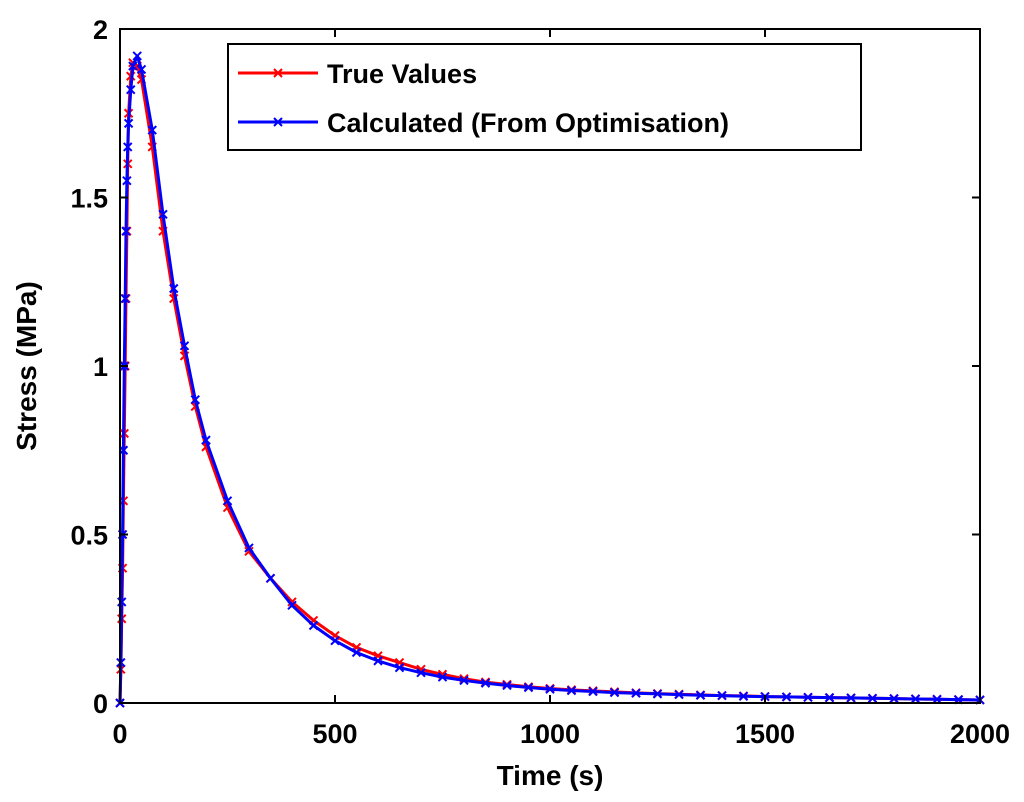 This screenshot has height=802, width=1024. I want to click on y-tick-label: 0.5, so click(89, 536).